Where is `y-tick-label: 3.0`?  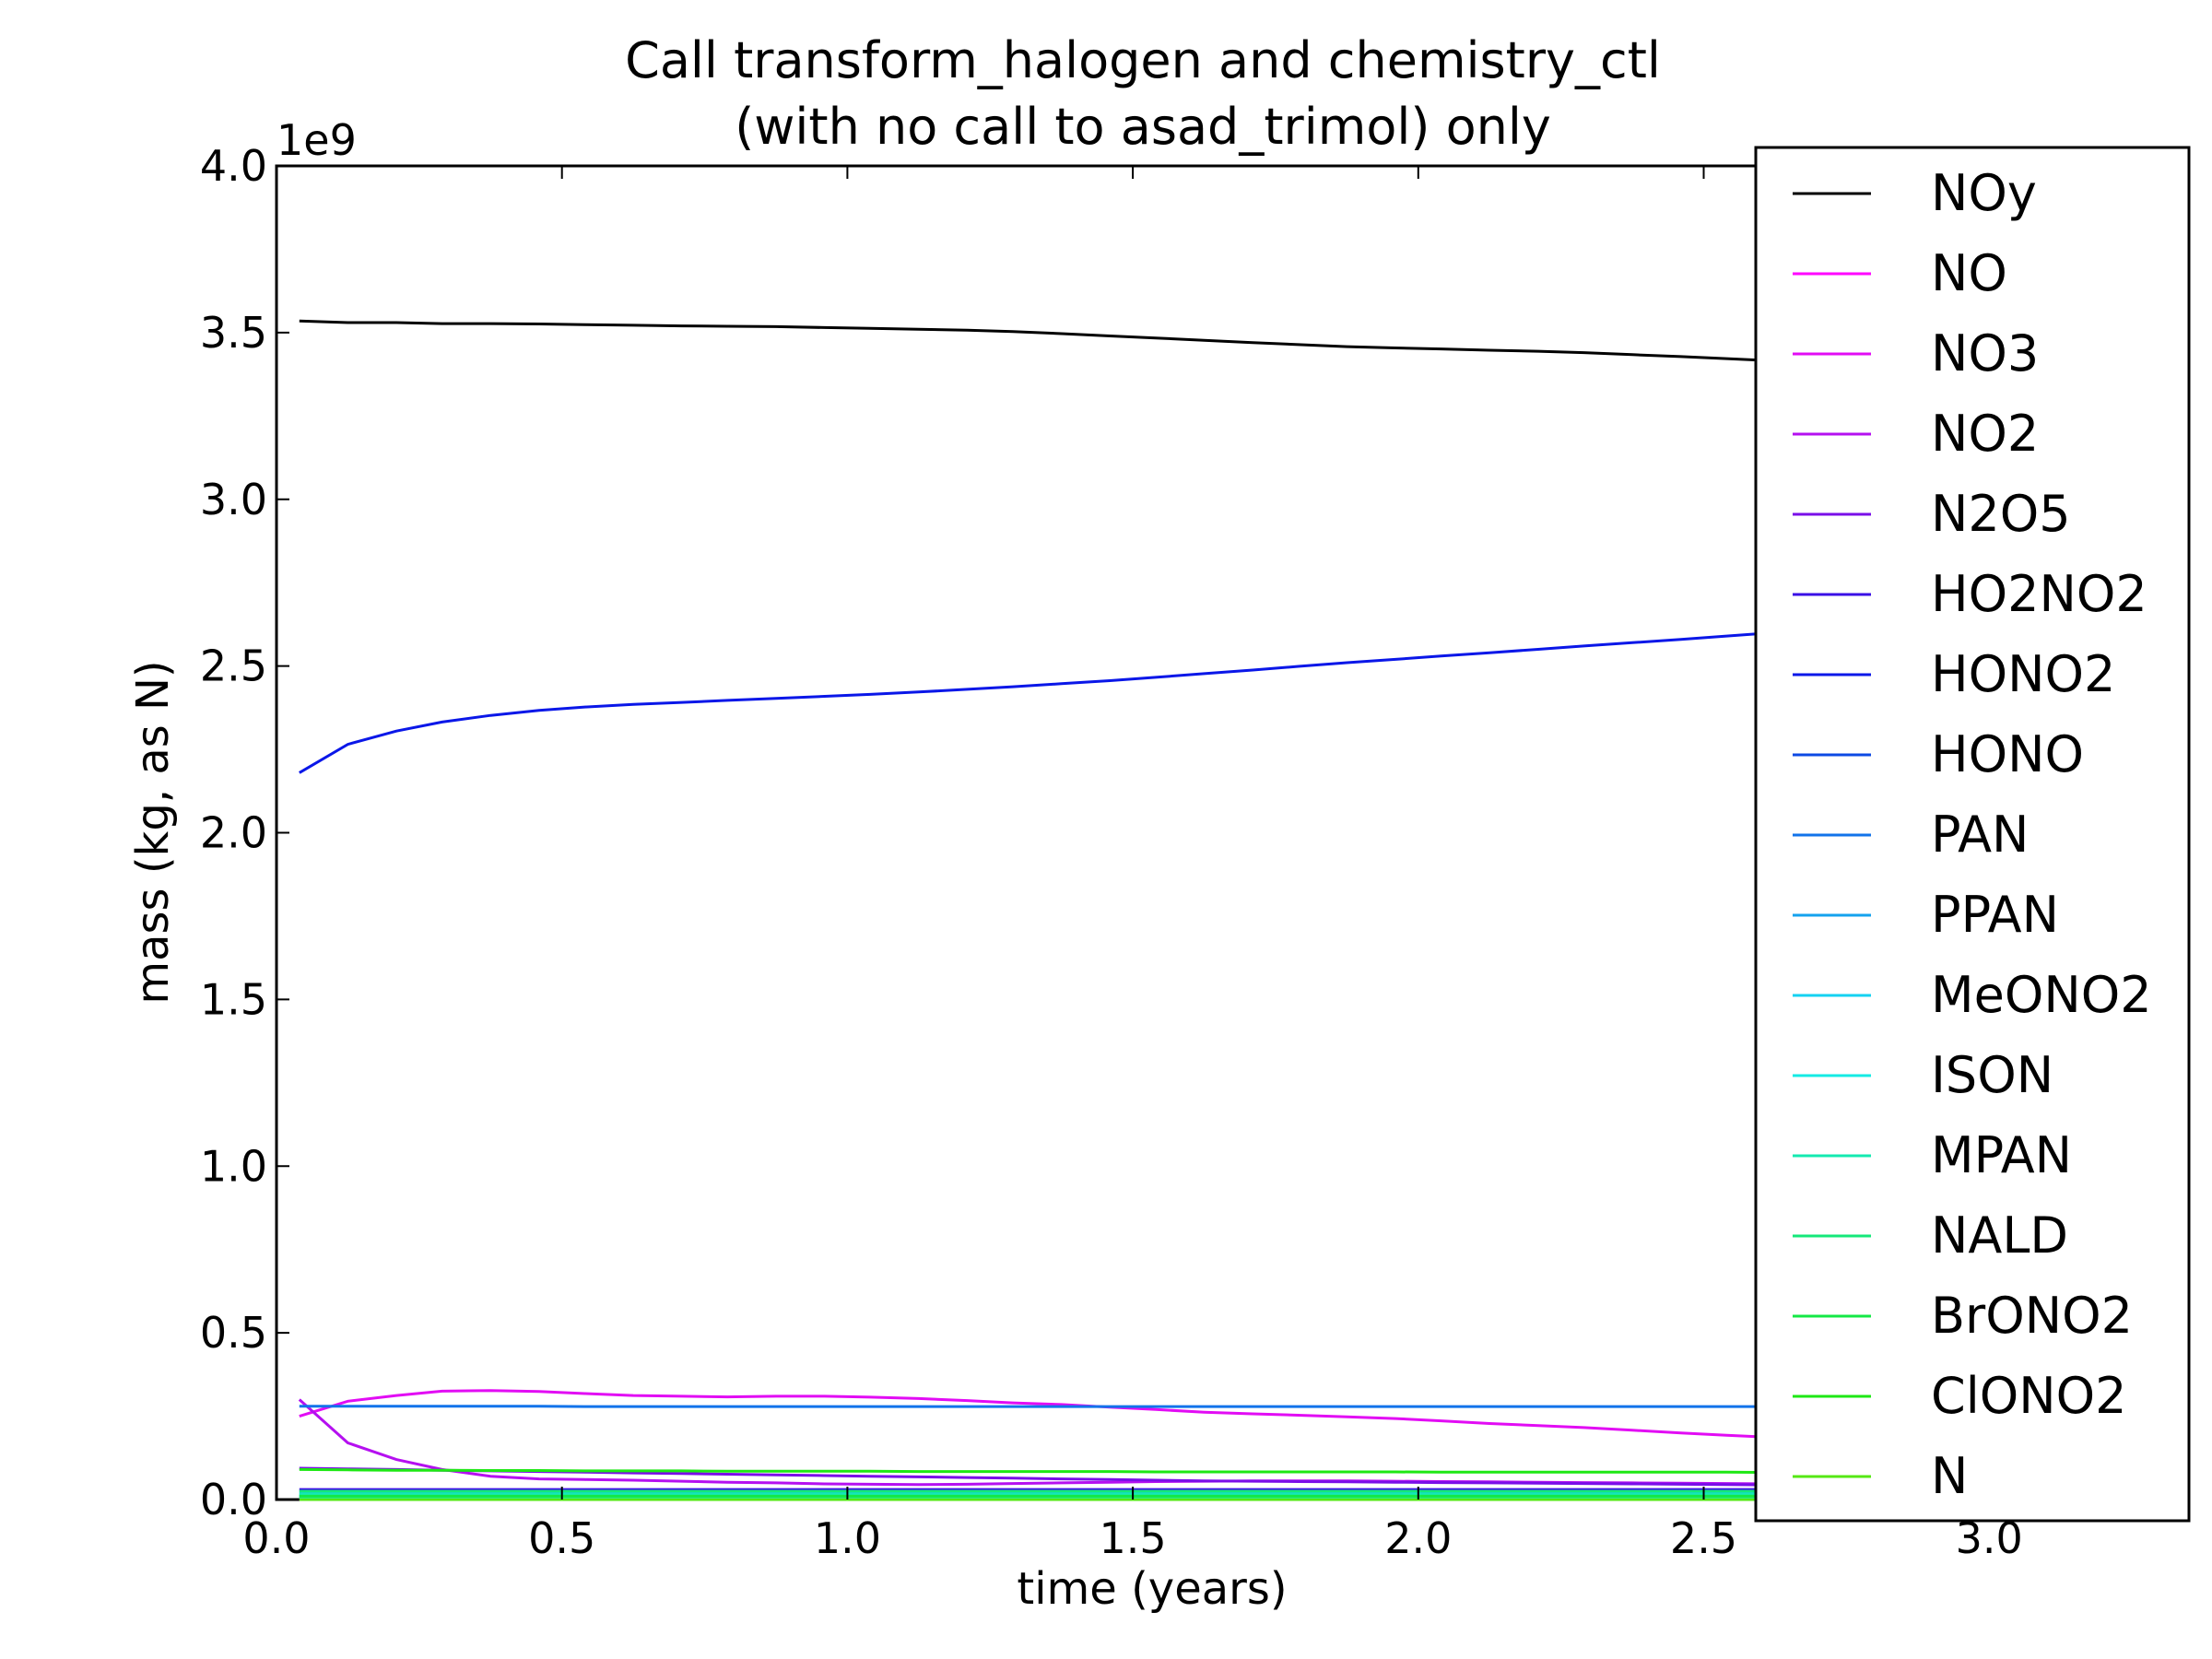
y-tick-label: 3.0 is located at coordinates (233, 499).